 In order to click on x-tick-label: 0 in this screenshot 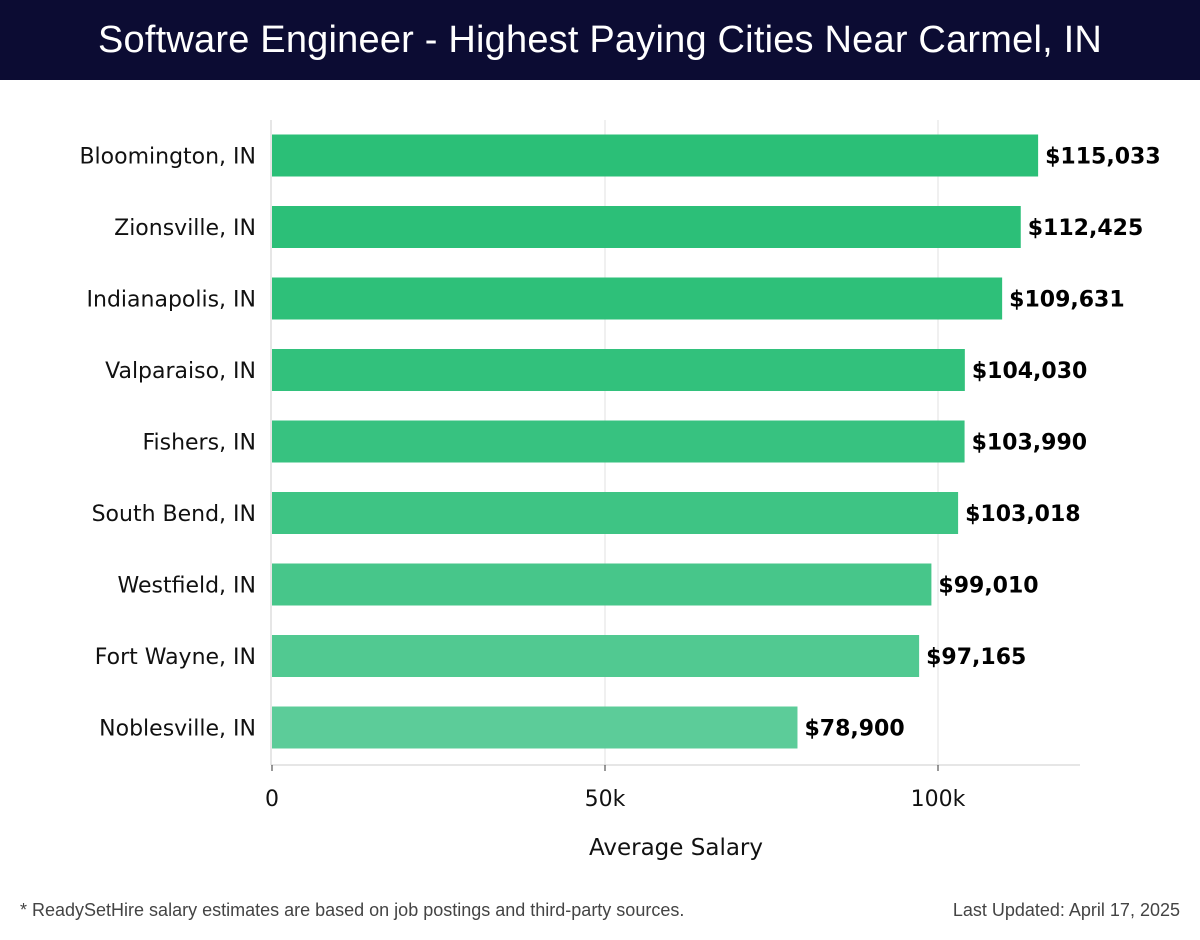, I will do `click(272, 799)`.